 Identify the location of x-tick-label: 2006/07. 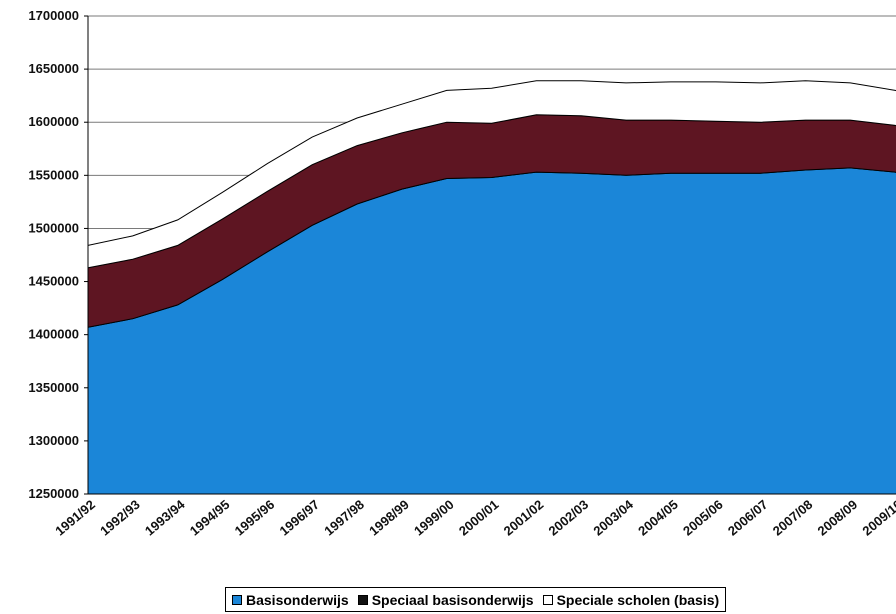
(748, 518).